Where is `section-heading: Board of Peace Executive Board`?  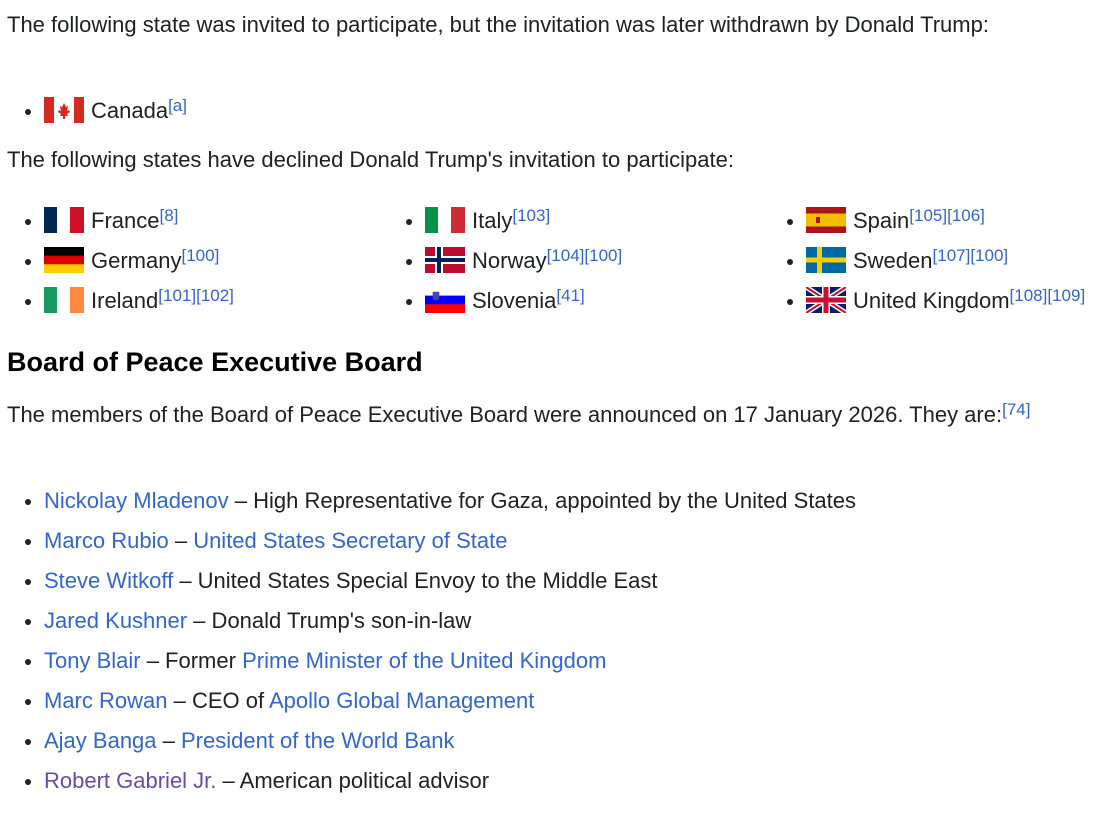 section-heading: Board of Peace Executive Board is located at coordinates (215, 362).